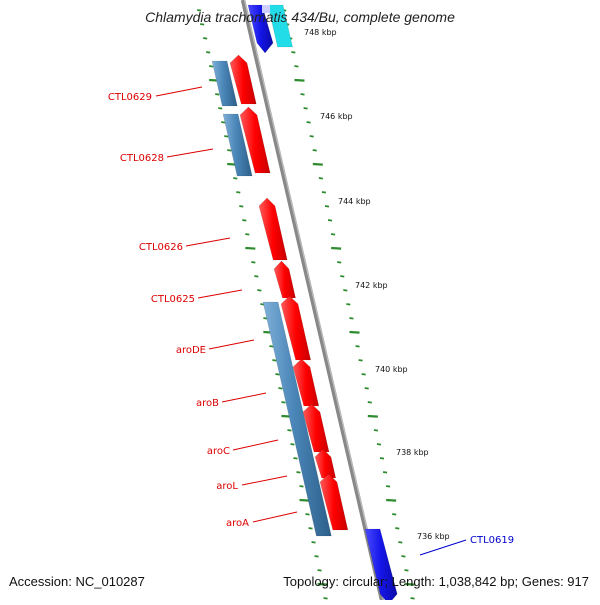 This screenshot has height=605, width=600. I want to click on gene-feature-cyan, so click(280, 26).